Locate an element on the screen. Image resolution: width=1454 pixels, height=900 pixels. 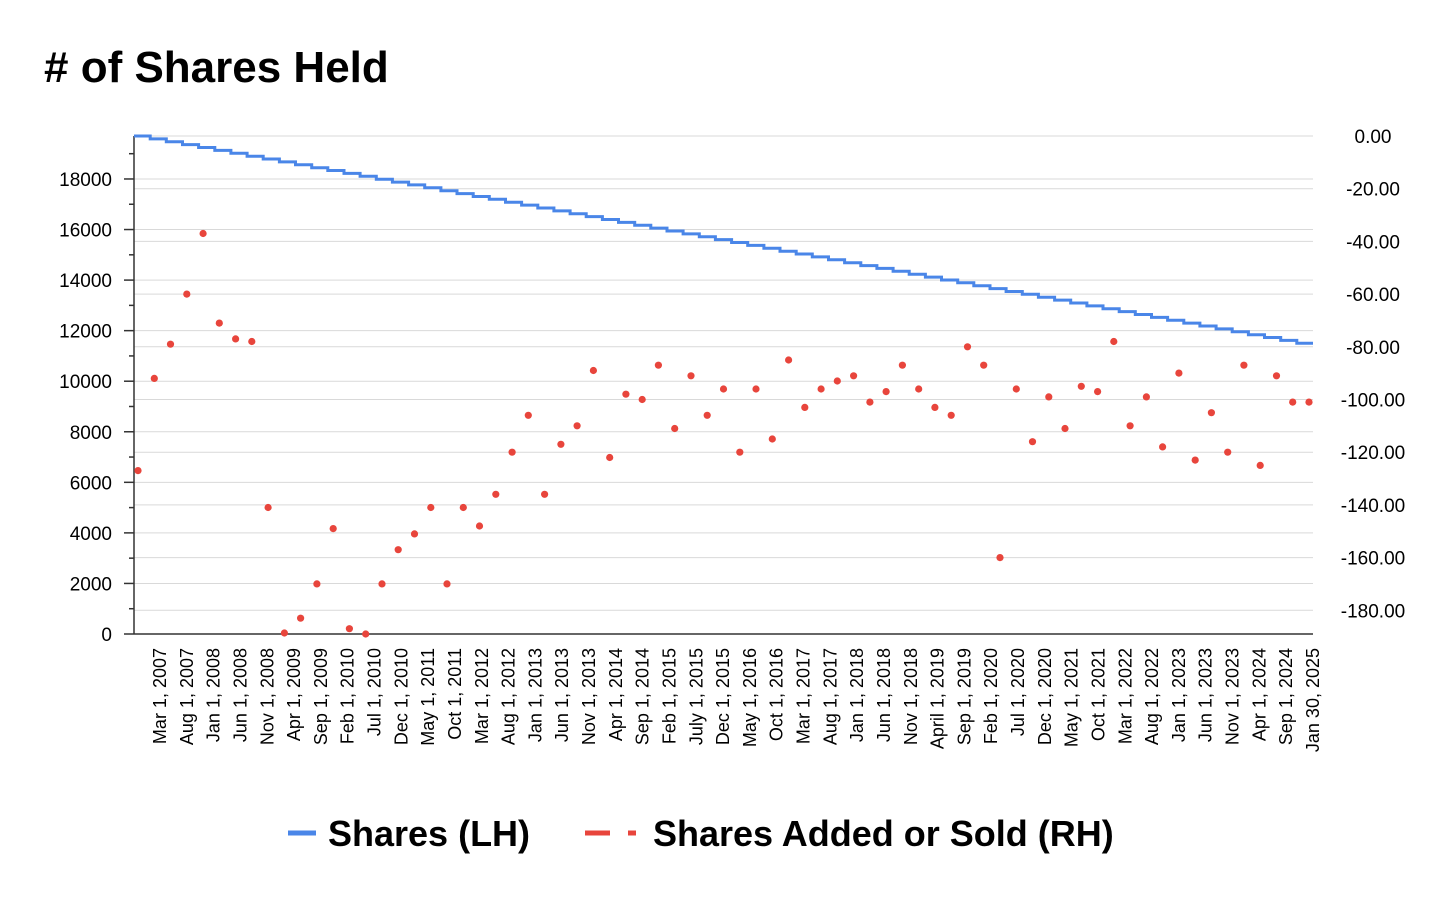
right-tick-label: -160.00 is located at coordinates (1373, 559).